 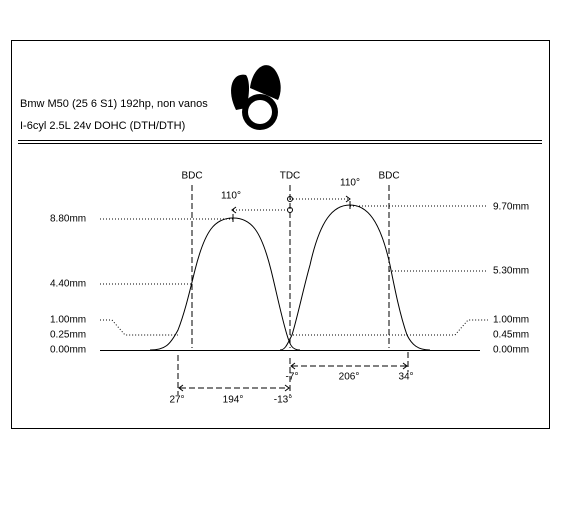 What do you see at coordinates (511, 335) in the screenshot?
I see `lift-label: 0.45mm` at bounding box center [511, 335].